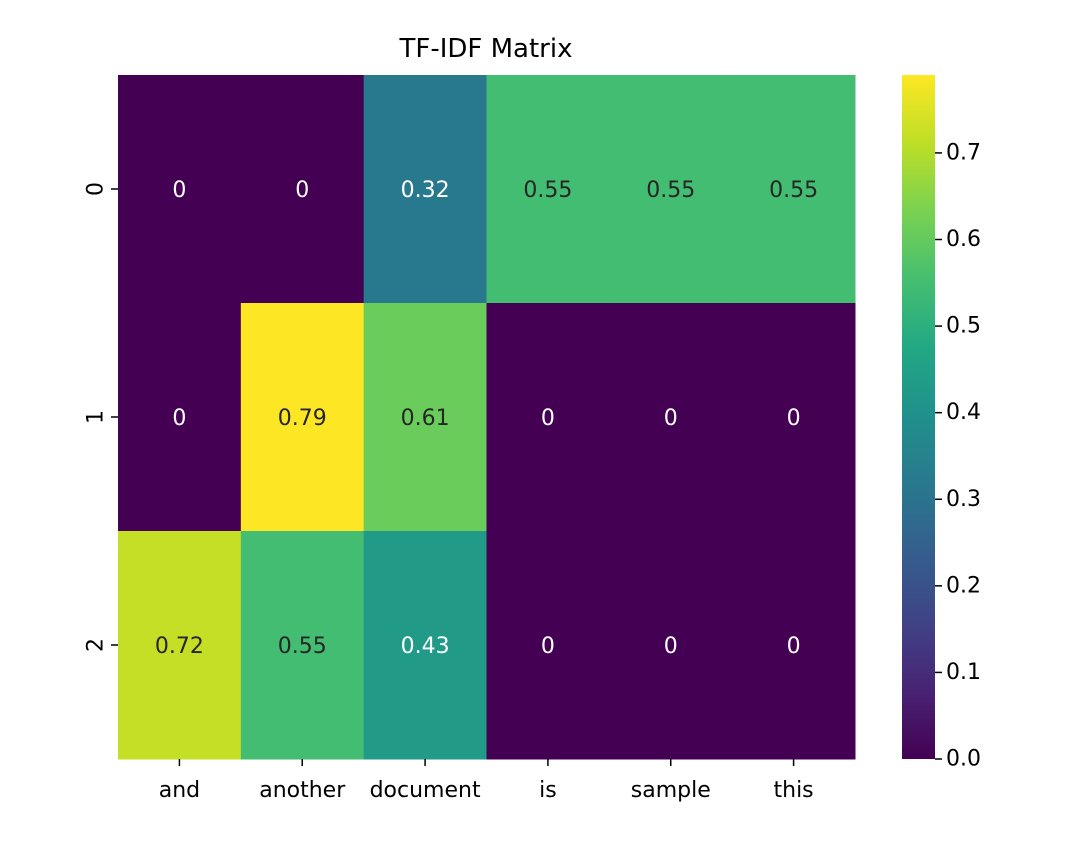 The height and width of the screenshot is (842, 1080). I want to click on y-axis: 0 1 2, so click(101, 417).